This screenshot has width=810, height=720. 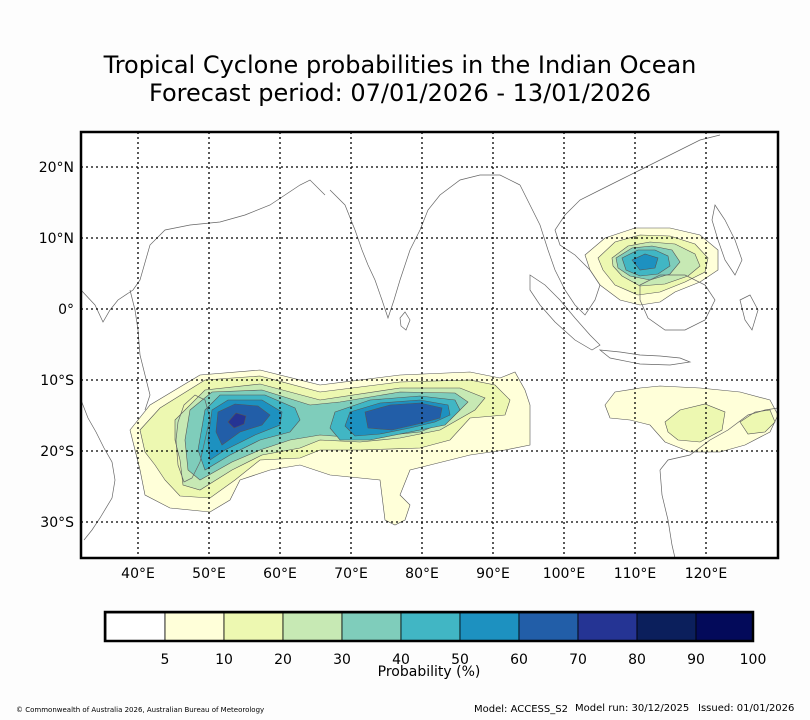 What do you see at coordinates (727, 240) in the screenshot?
I see `coast-philippines` at bounding box center [727, 240].